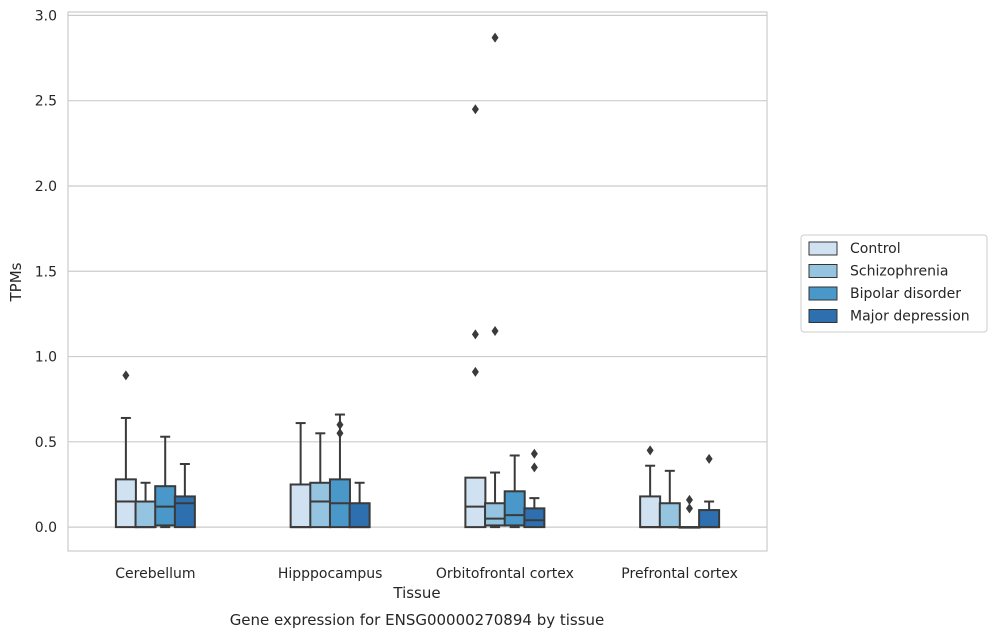  I want to click on x-tick-label: Orbitofrontal cortex, so click(505, 574).